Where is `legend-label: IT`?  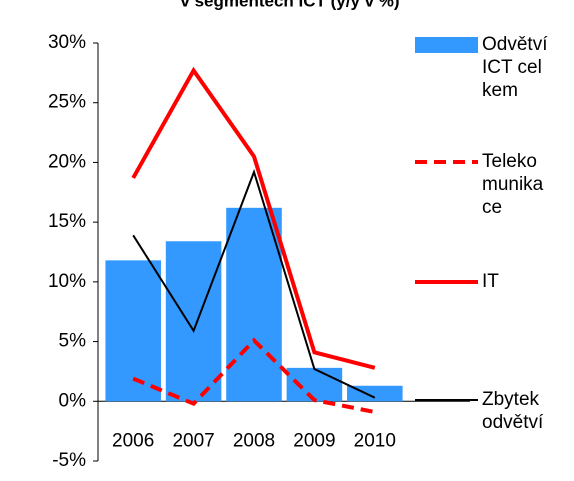
legend-label: IT is located at coordinates (490, 281).